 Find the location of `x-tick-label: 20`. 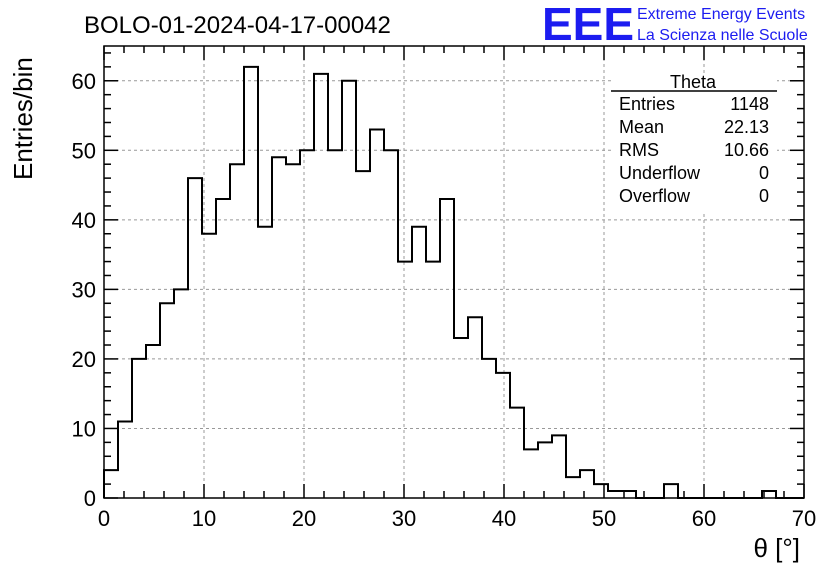

x-tick-label: 20 is located at coordinates (304, 518).